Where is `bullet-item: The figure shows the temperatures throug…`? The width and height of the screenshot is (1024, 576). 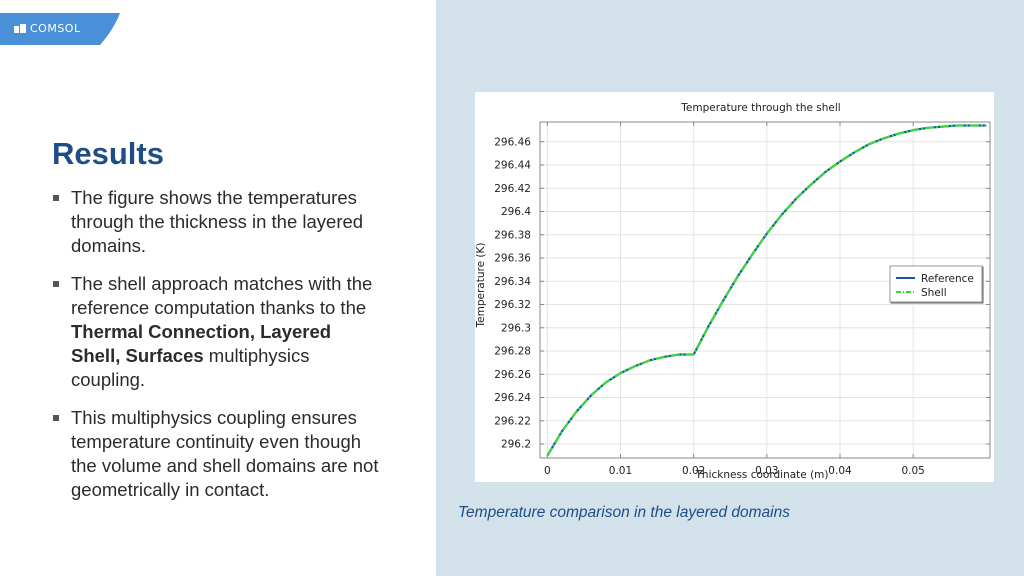
bullet-item: The figure shows the temperatures throug… is located at coordinates (217, 222).